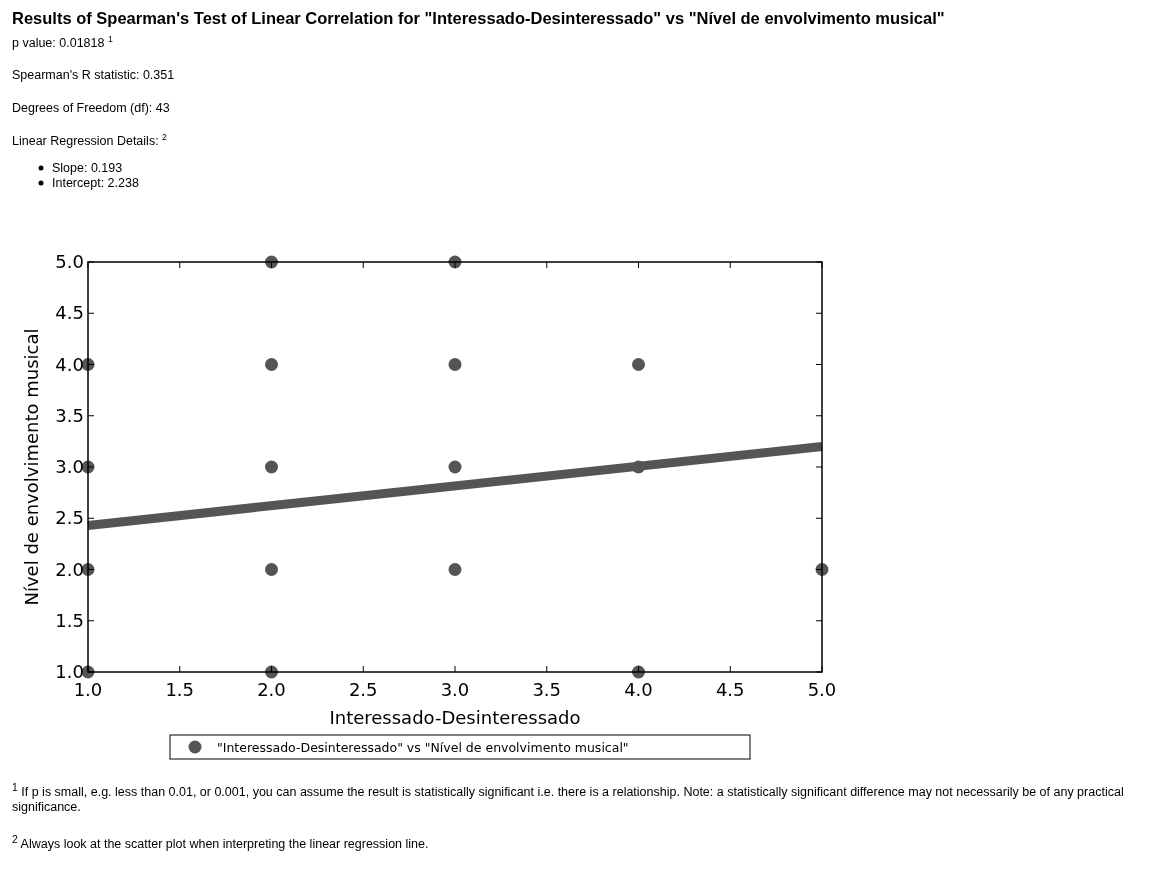 Image resolution: width=1168 pixels, height=874 pixels. I want to click on y-tick-label: 4.5, so click(69, 313).